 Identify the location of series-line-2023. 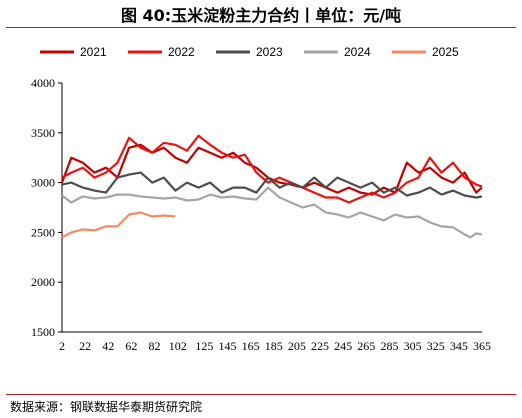
(272, 185).